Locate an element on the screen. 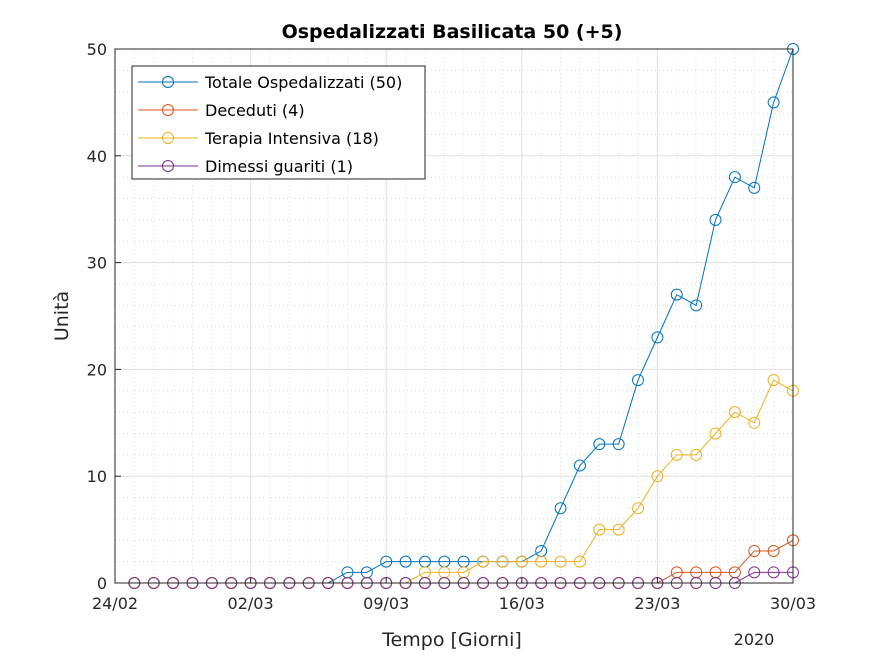  y-tick-label: 0 is located at coordinates (102, 583).